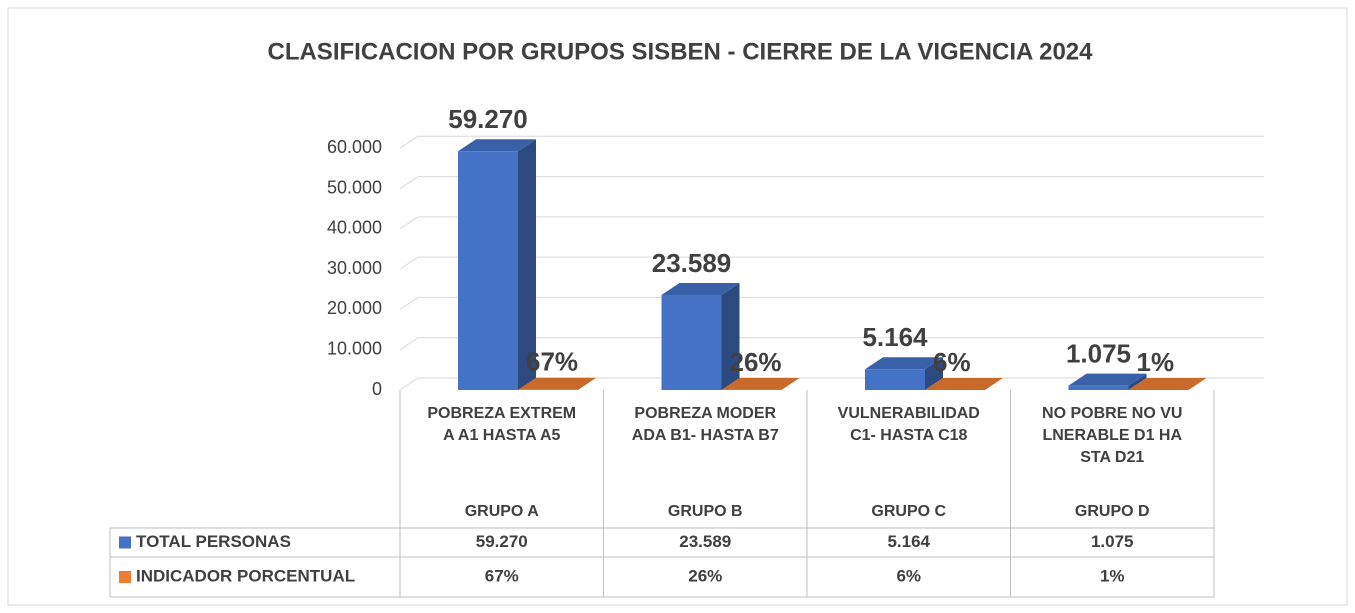 The image size is (1355, 613). Describe the element at coordinates (908, 424) in the screenshot. I see `x-tick-label: VULNERABILIDAD C1- HASTA C18` at that location.